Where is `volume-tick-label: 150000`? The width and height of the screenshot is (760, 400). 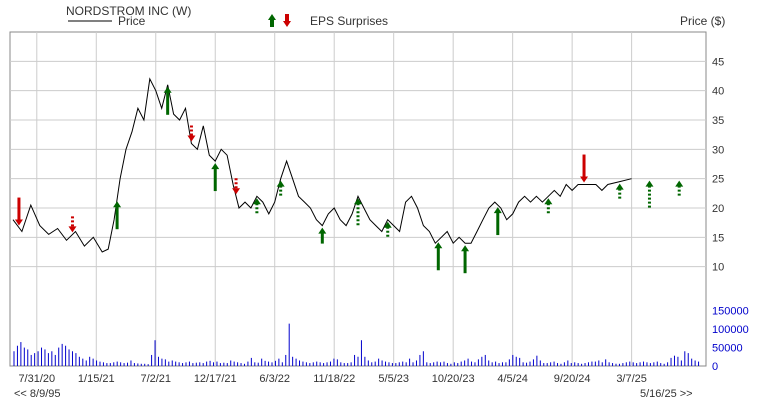 volume-tick-label: 150000 is located at coordinates (730, 312).